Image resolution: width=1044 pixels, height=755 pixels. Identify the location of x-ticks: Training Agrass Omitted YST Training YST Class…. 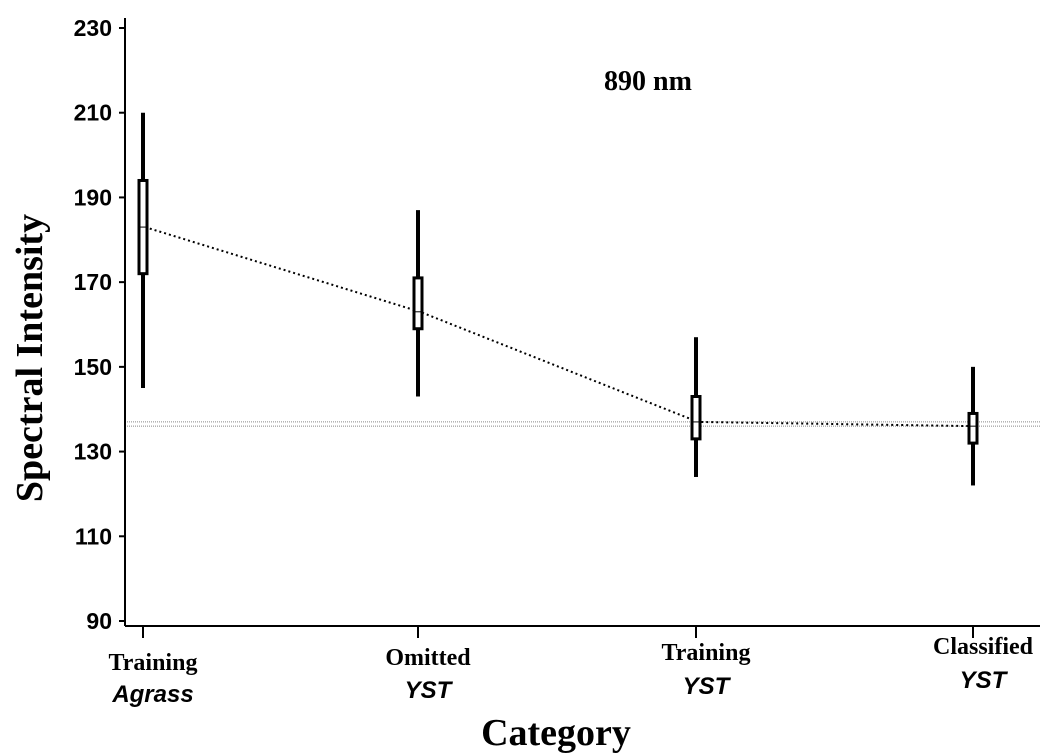
(571, 667).